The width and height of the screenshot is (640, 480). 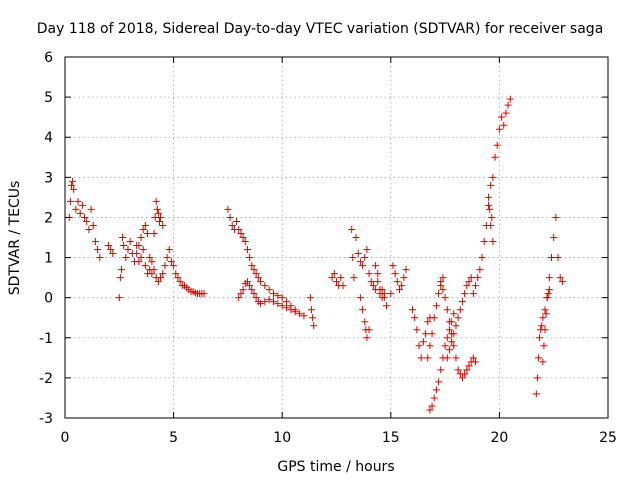 I want to click on series-arc-e, so click(x=170, y=259).